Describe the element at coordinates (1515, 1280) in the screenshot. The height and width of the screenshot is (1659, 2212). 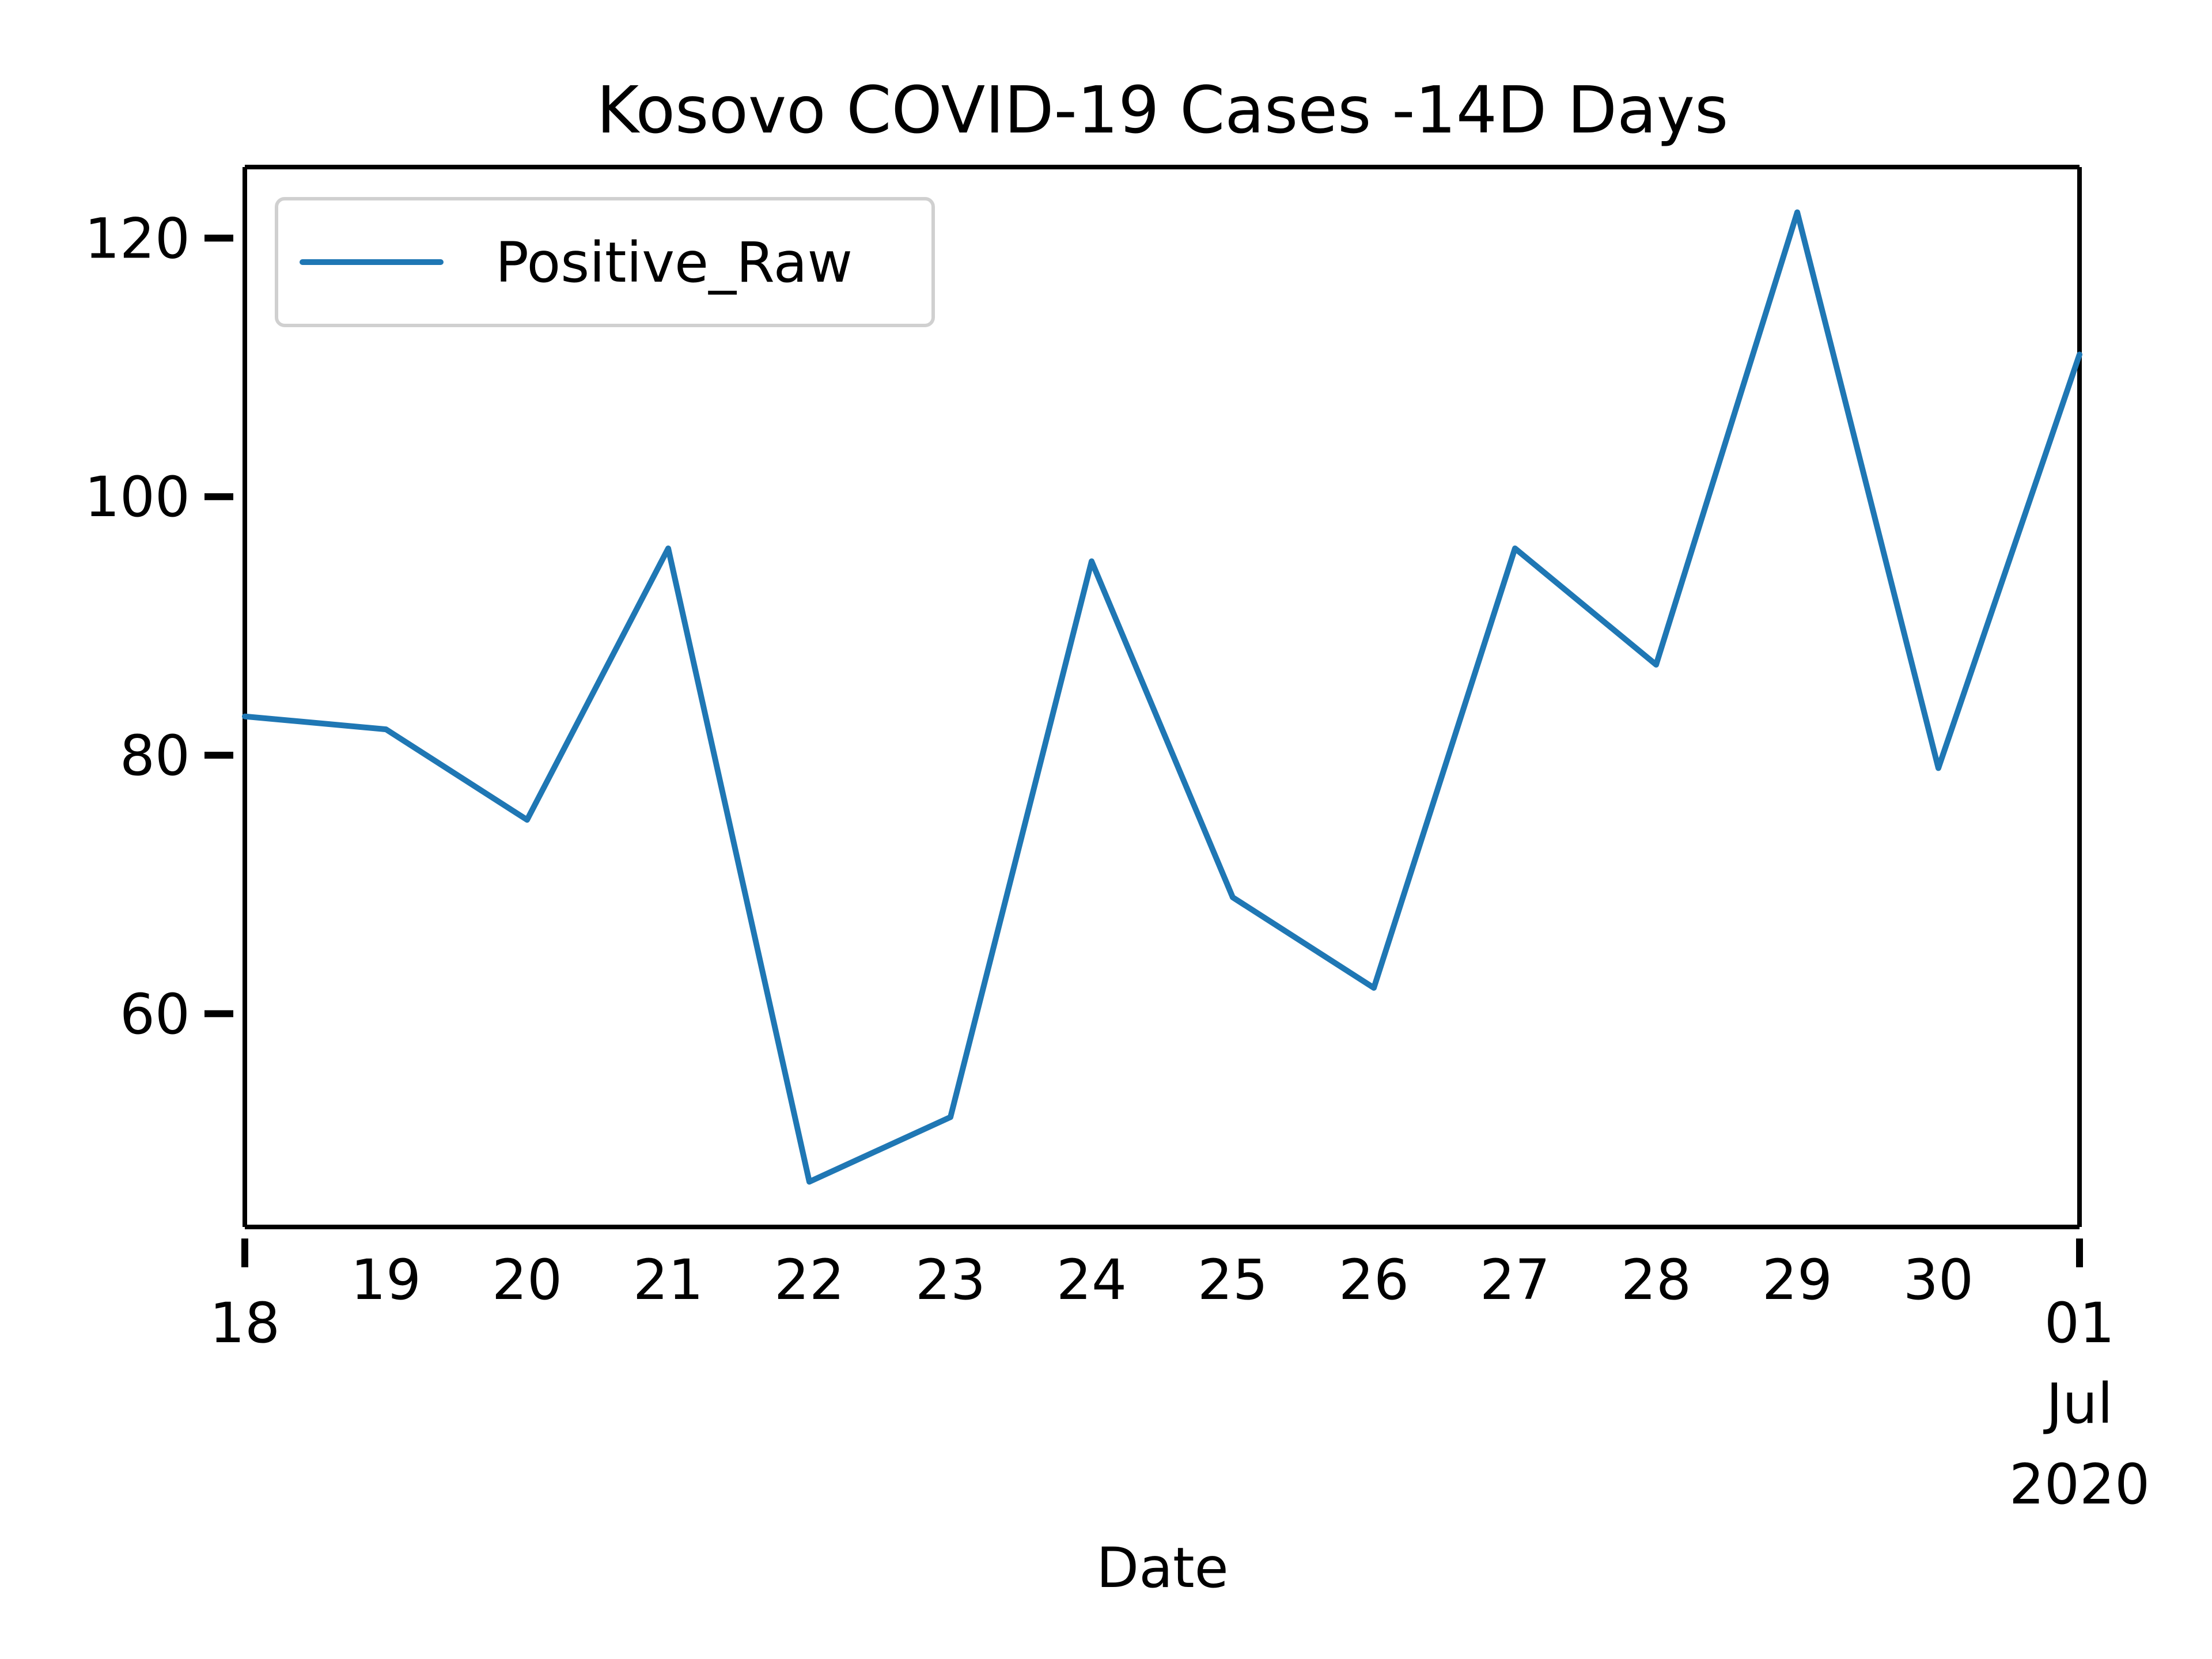
I see `x-tick-label: 27` at that location.